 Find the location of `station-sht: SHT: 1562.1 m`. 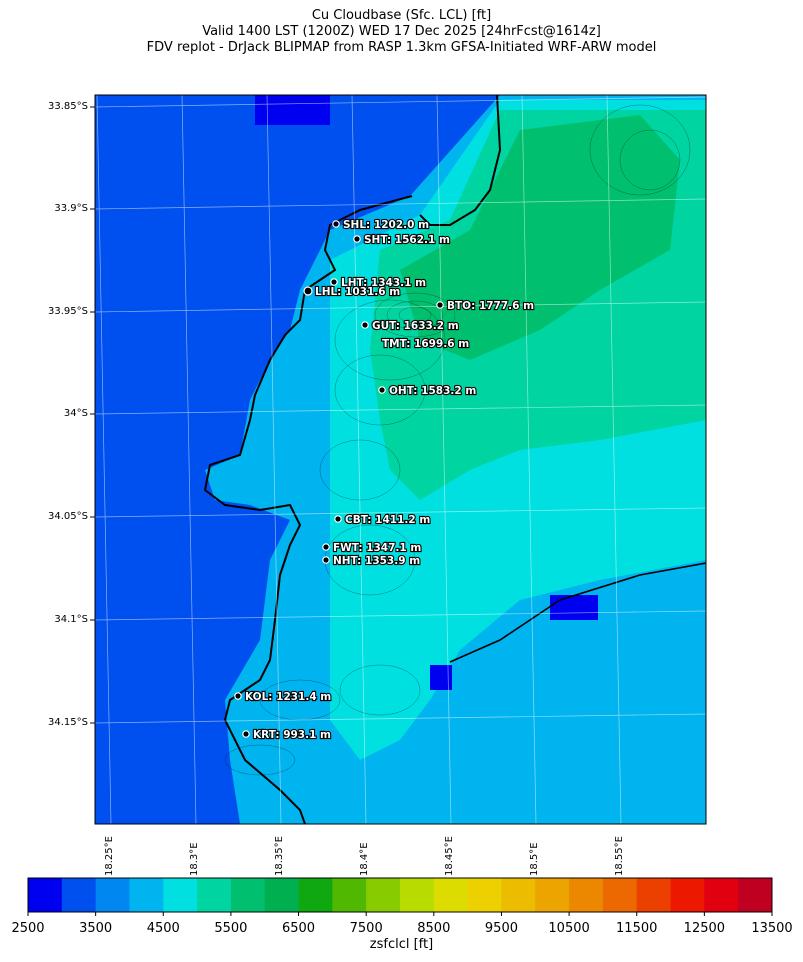

station-sht: SHT: 1562.1 m is located at coordinates (402, 240).